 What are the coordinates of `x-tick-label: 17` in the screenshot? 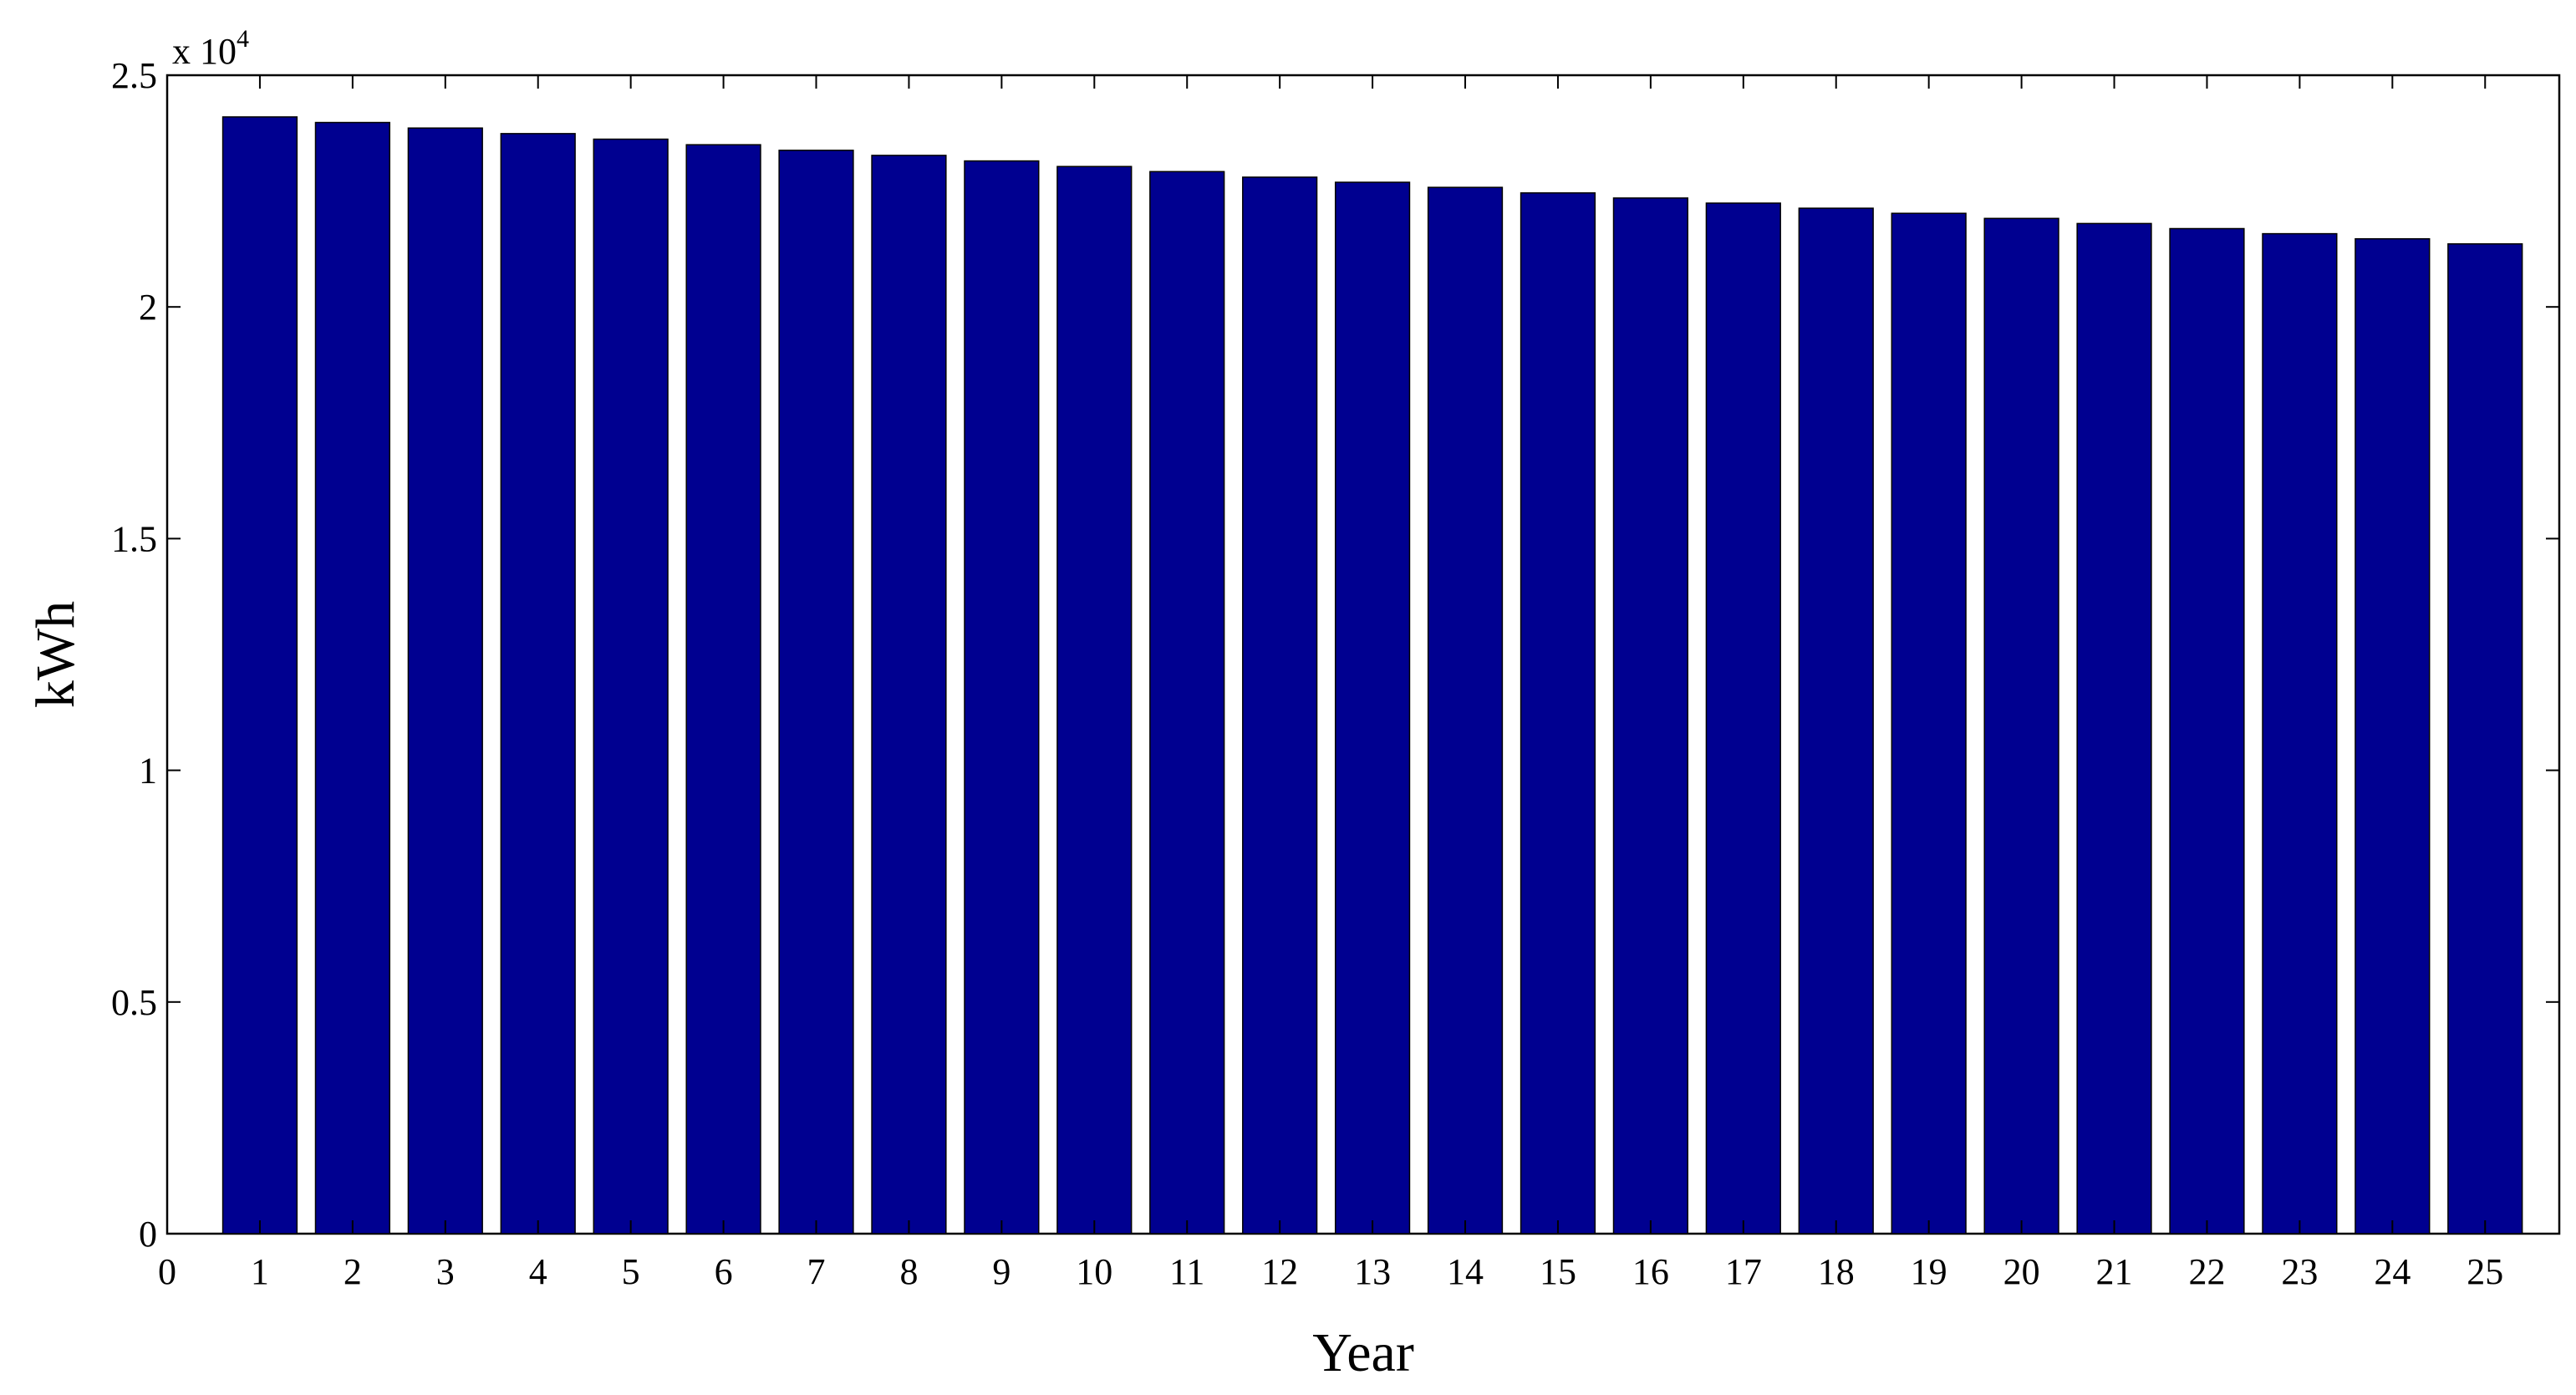 It's located at (1743, 1271).